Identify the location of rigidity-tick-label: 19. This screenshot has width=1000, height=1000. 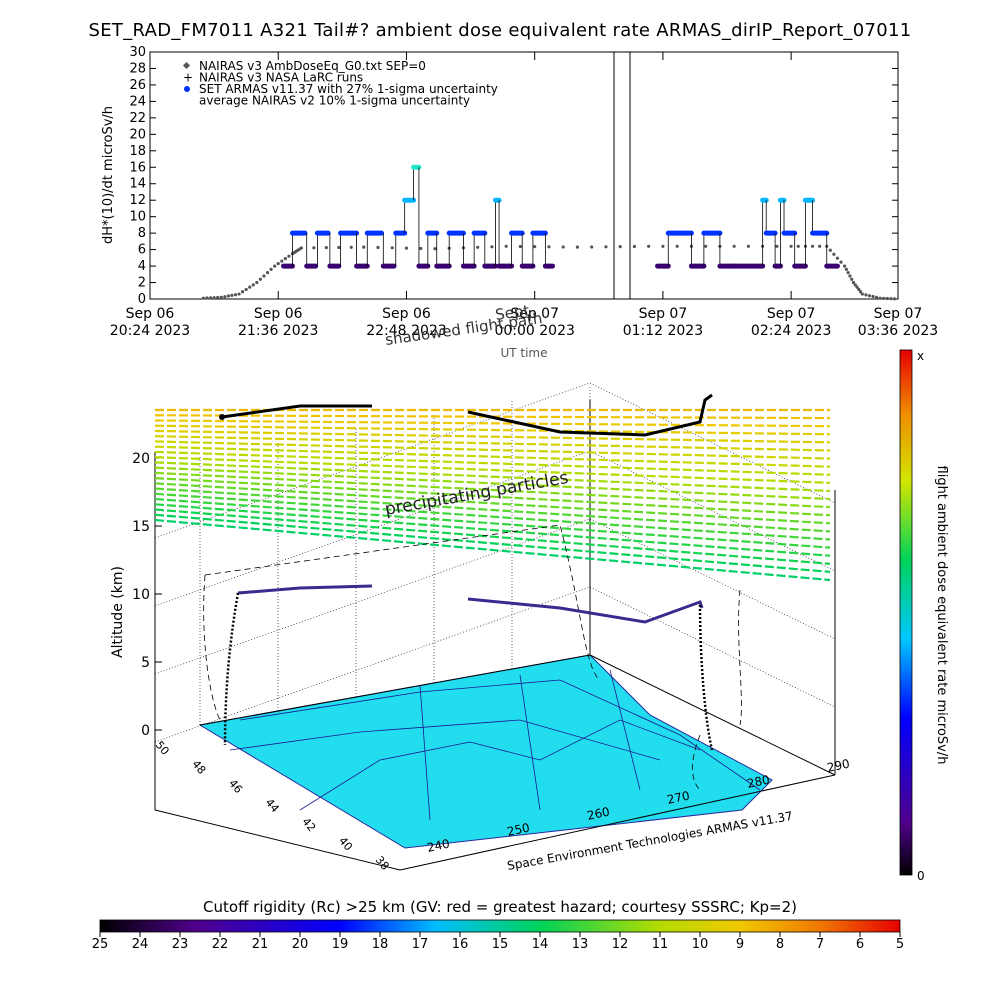
(340, 944).